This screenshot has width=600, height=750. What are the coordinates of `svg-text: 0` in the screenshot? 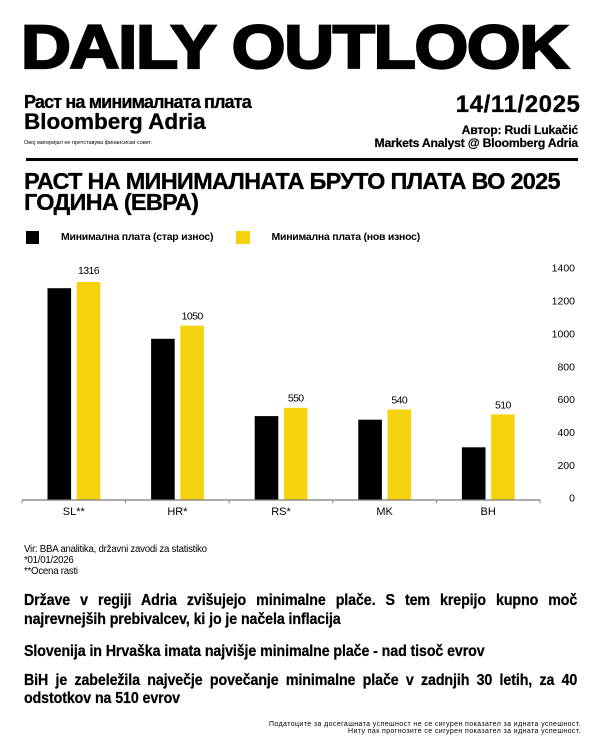 It's located at (572, 499).